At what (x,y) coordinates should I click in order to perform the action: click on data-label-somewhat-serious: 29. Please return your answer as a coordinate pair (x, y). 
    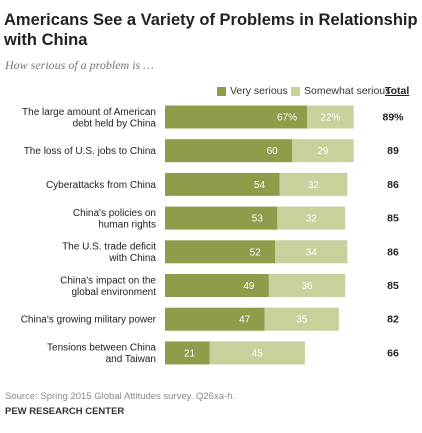
    Looking at the image, I should click on (323, 151).